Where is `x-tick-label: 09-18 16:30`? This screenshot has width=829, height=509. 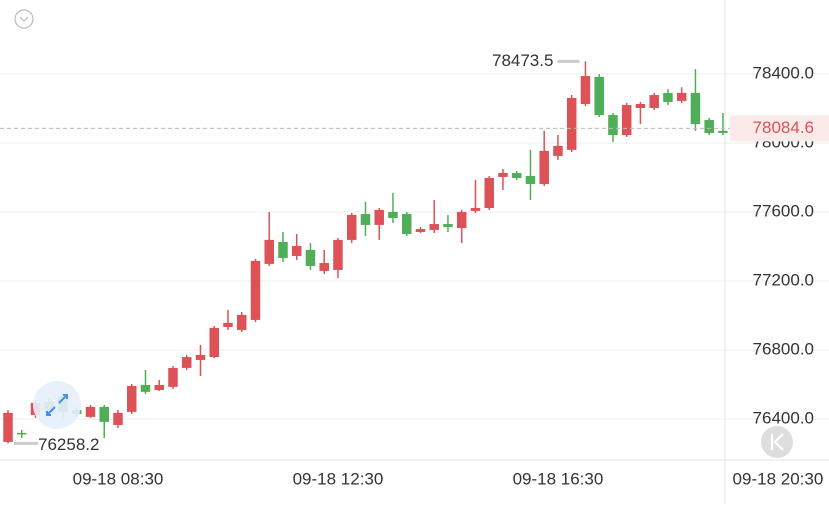 x-tick-label: 09-18 16:30 is located at coordinates (558, 478).